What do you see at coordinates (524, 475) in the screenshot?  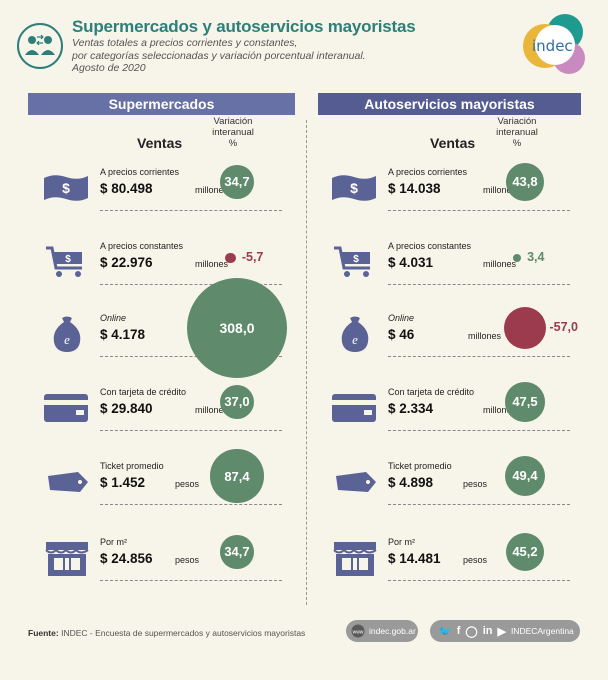 I see `variation-bubble: 49,4` at bounding box center [524, 475].